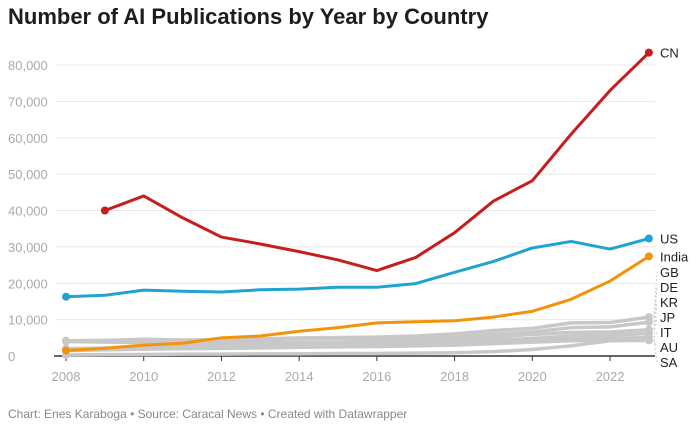 The width and height of the screenshot is (696, 428). Describe the element at coordinates (28, 211) in the screenshot. I see `y-tick-label: 40,000` at that location.